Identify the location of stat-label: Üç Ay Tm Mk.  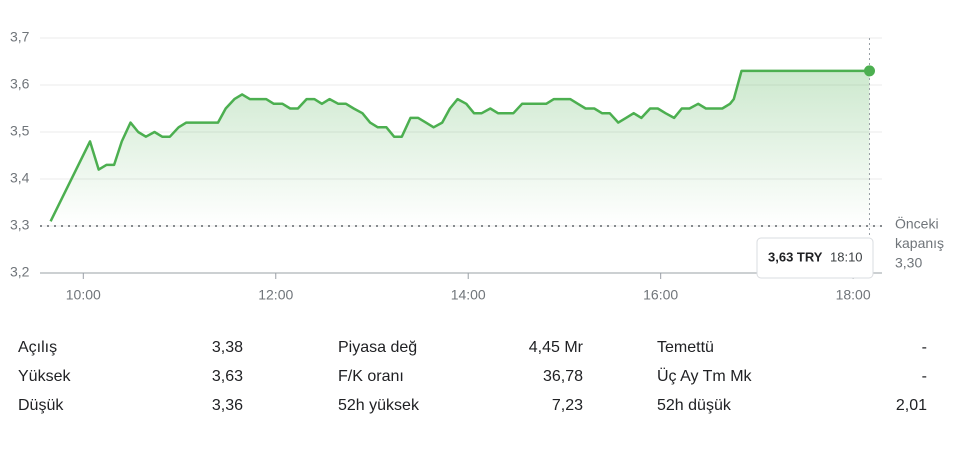
(705, 376).